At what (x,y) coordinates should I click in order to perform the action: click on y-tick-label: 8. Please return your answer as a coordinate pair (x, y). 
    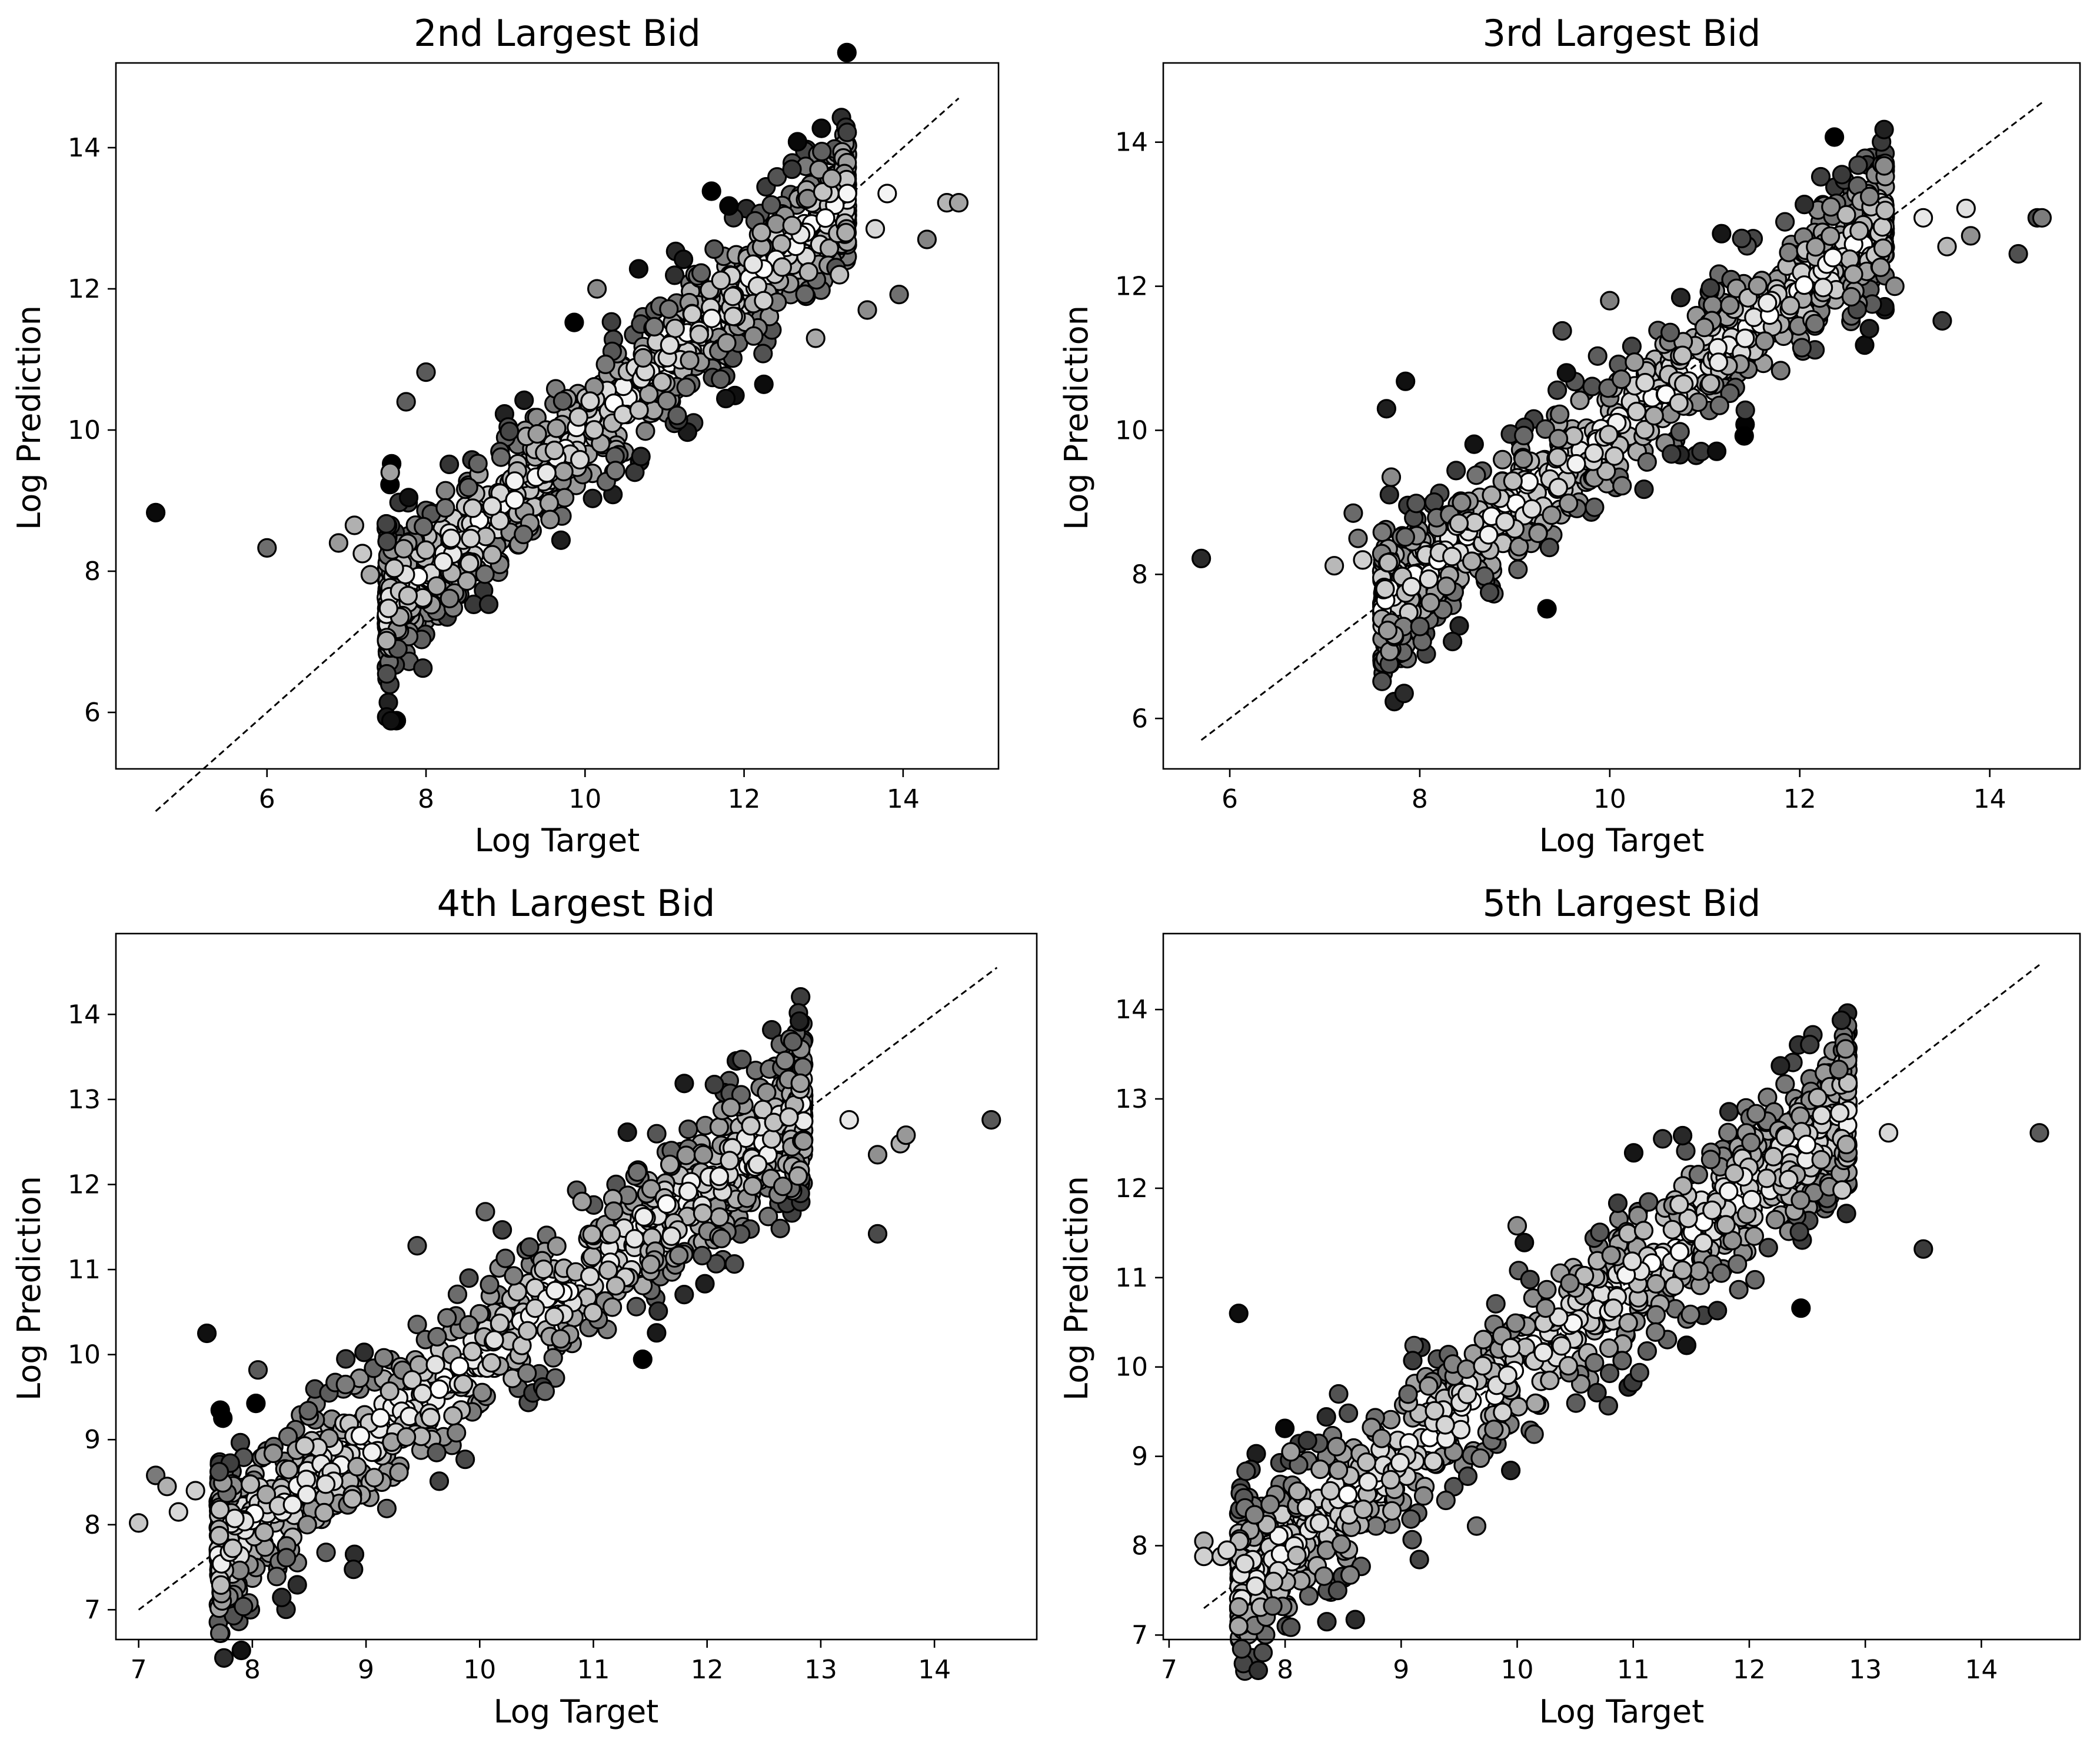
    Looking at the image, I should click on (1139, 574).